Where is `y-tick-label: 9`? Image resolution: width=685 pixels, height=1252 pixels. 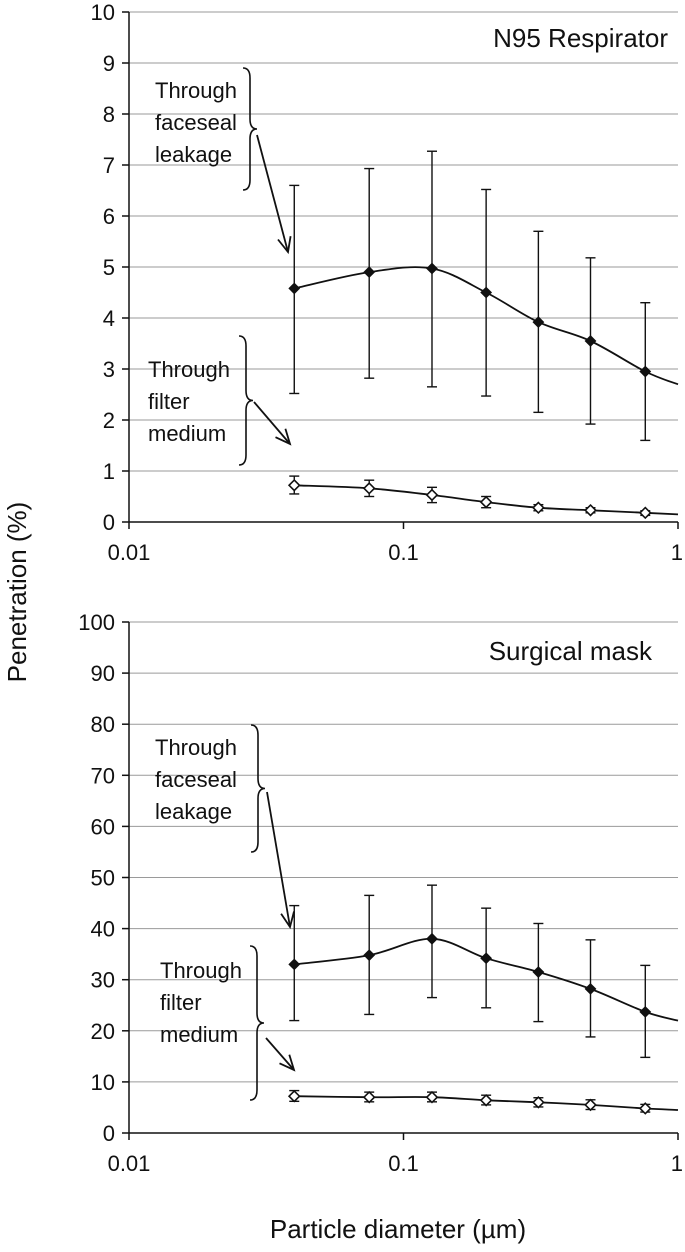 y-tick-label: 9 is located at coordinates (109, 63).